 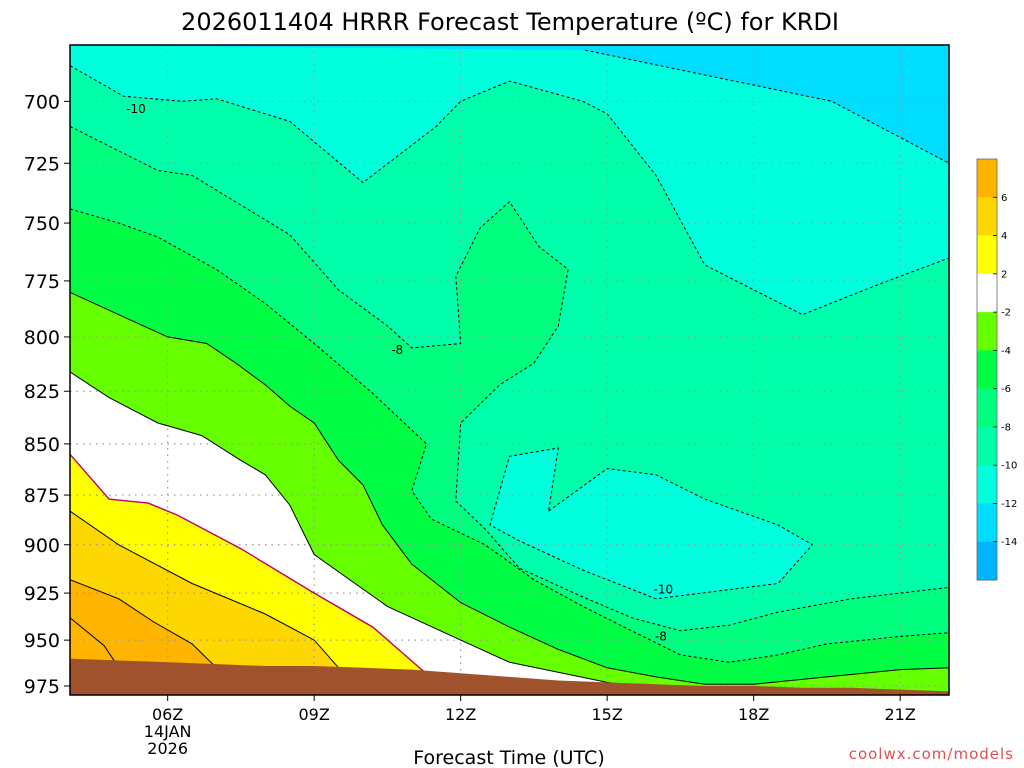 What do you see at coordinates (508, 757) in the screenshot?
I see `x-axis-label: Forecast Time (UTC)` at bounding box center [508, 757].